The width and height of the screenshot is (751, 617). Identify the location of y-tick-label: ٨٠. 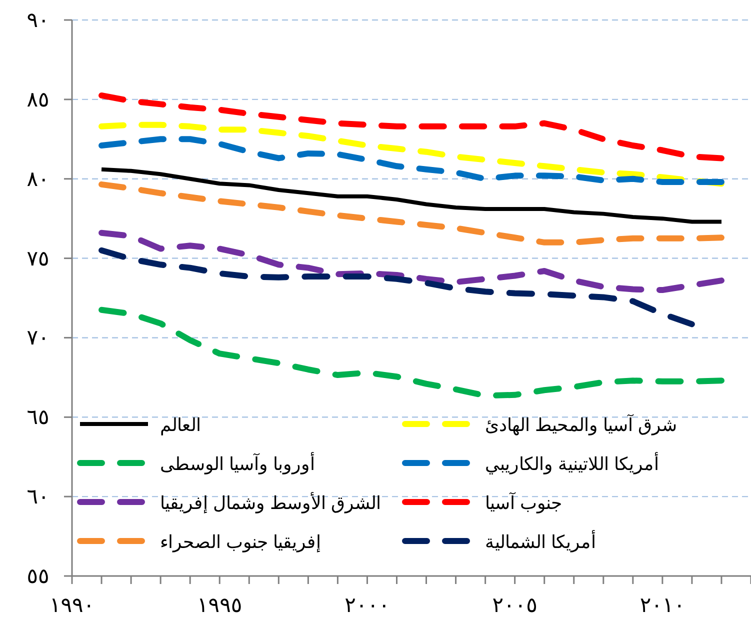
(38, 178).